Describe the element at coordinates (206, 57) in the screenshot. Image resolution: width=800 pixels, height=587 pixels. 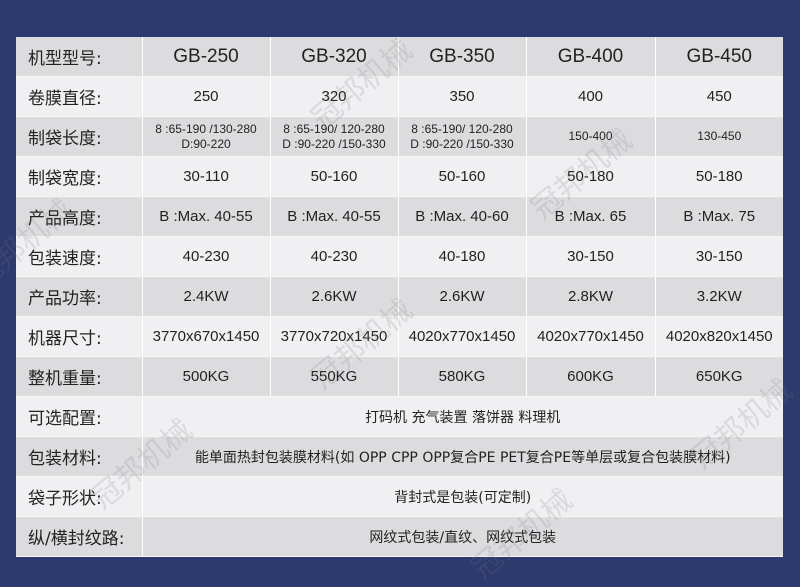
I see `model-name: GB-250` at that location.